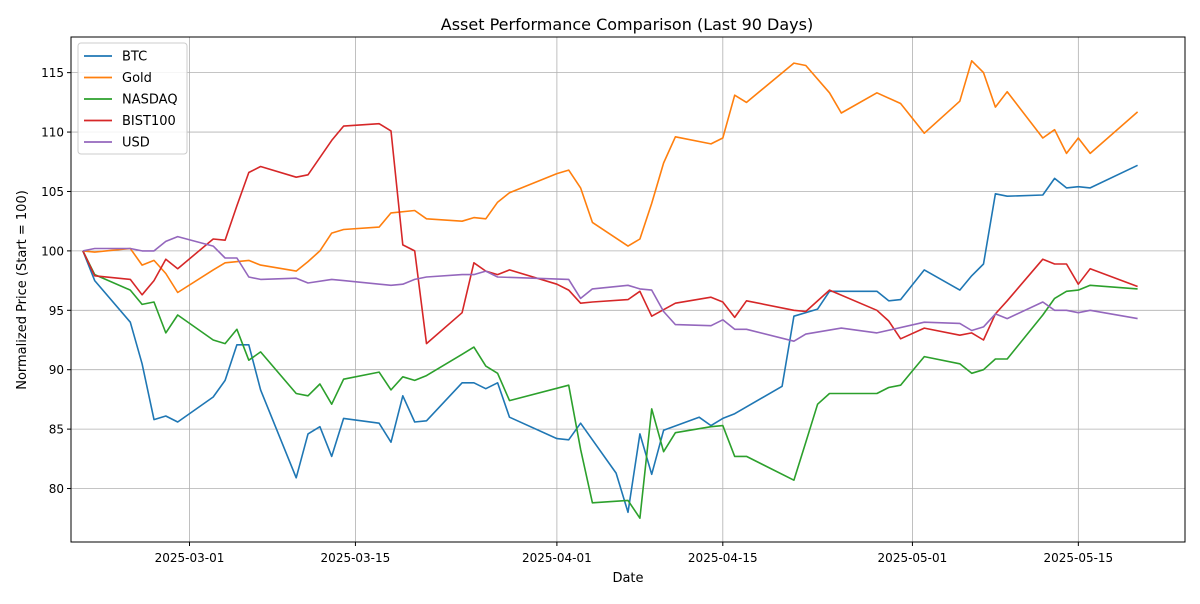 This screenshot has width=1200, height=604. What do you see at coordinates (56, 370) in the screenshot?
I see `y-tick-label: 90` at bounding box center [56, 370].